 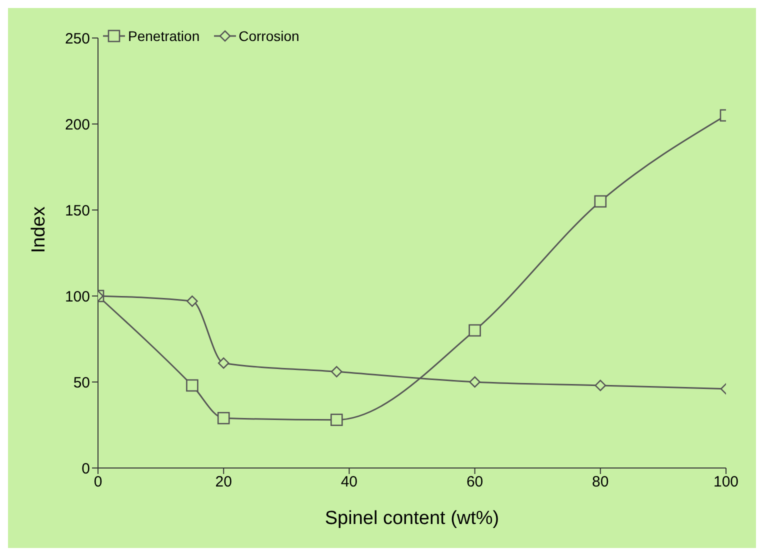 I want to click on legend-label: Penetration, so click(x=164, y=36).